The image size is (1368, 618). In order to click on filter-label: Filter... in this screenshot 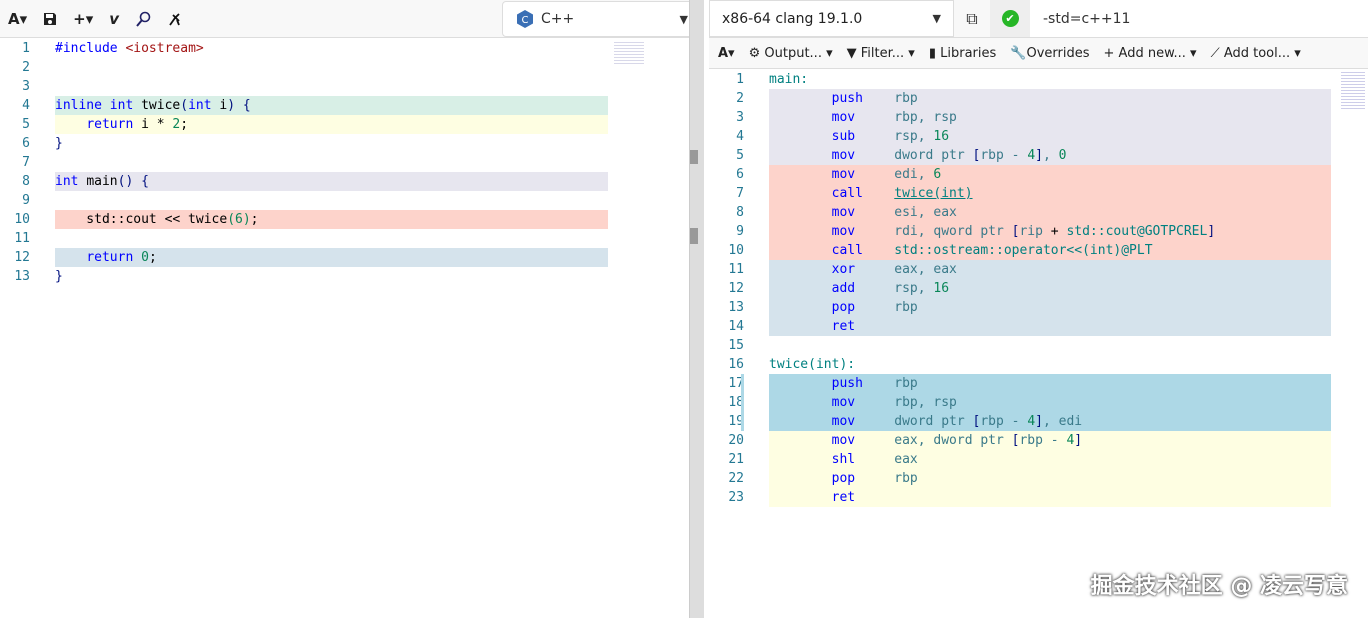, I will do `click(882, 53)`.